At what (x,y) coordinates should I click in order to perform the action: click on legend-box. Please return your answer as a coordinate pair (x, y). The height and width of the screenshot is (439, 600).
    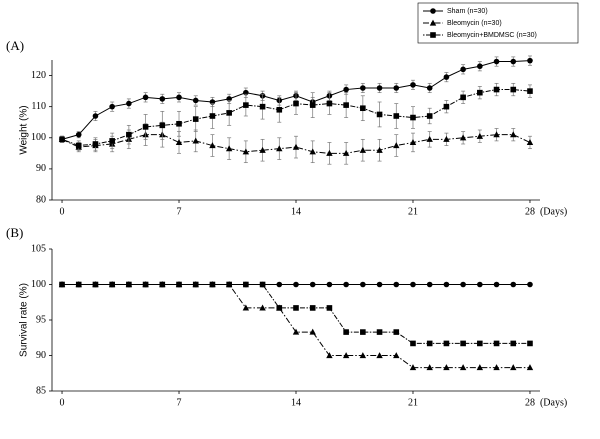
    Looking at the image, I should click on (498, 23).